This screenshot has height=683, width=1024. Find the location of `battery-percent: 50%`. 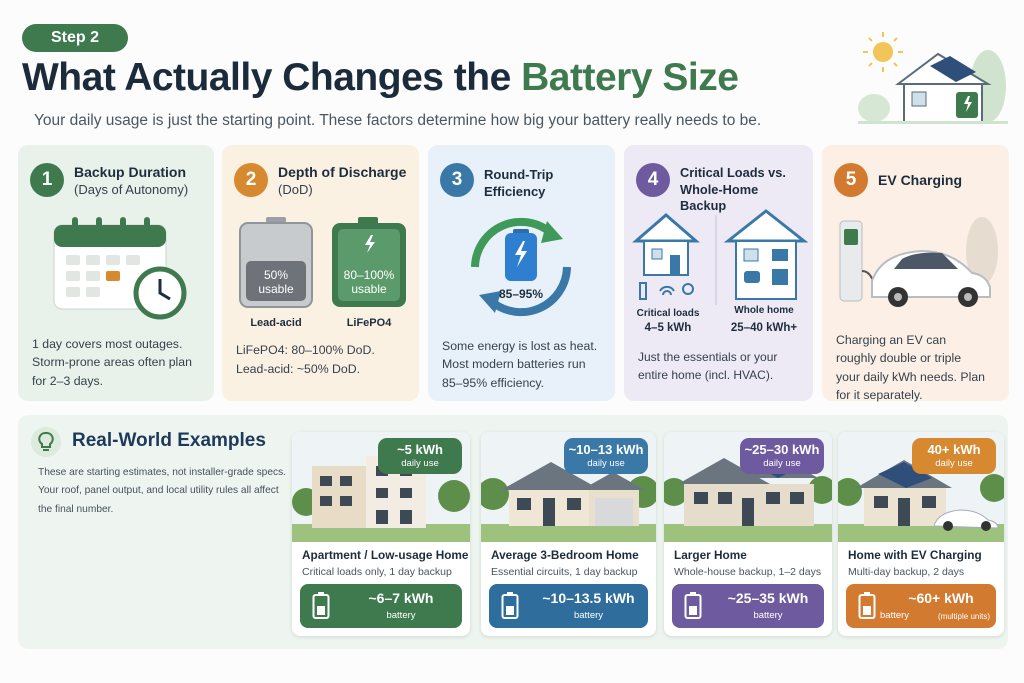

battery-percent: 50% is located at coordinates (276, 275).